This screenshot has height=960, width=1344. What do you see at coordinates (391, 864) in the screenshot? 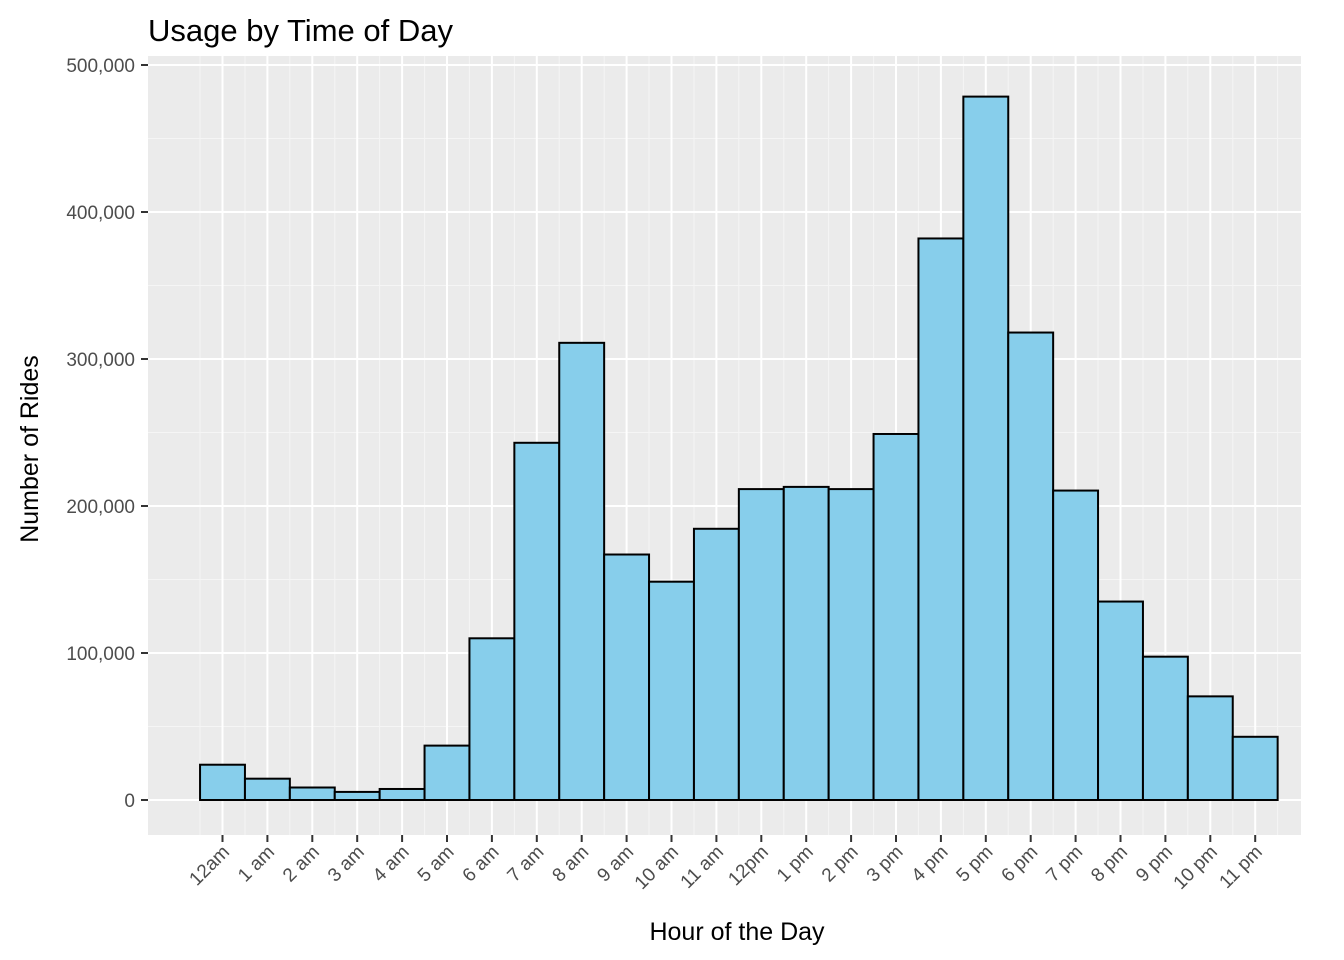
I see `x-tick-label: 4 am` at bounding box center [391, 864].